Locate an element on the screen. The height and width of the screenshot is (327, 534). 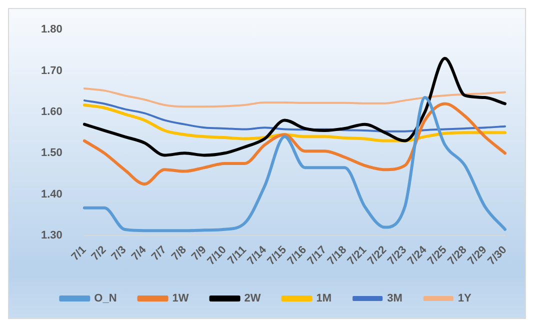
legend-label: 1W is located at coordinates (181, 298).